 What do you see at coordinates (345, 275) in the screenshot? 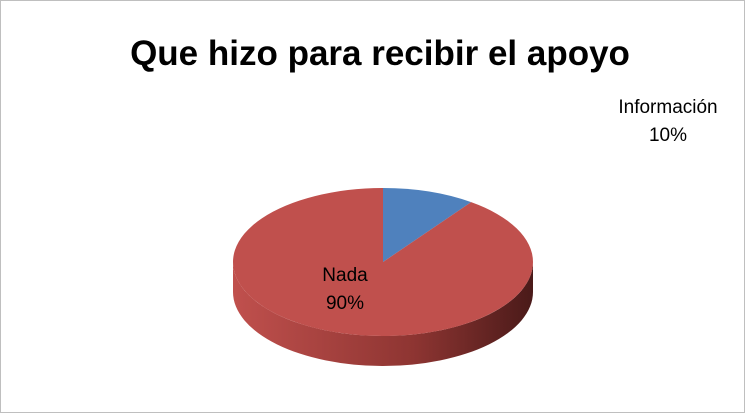
I see `data-label-category: Nada` at bounding box center [345, 275].